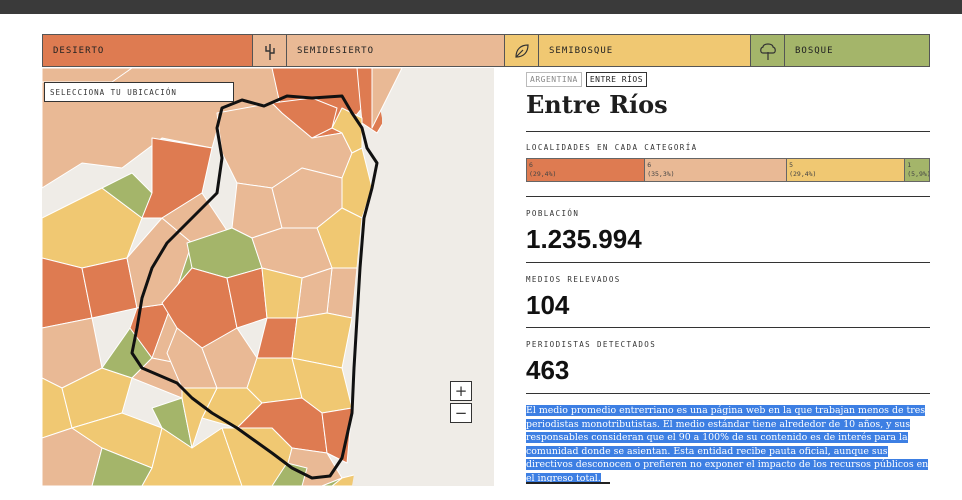  I want to click on semibosque-pct: (29,4%), so click(803, 174).